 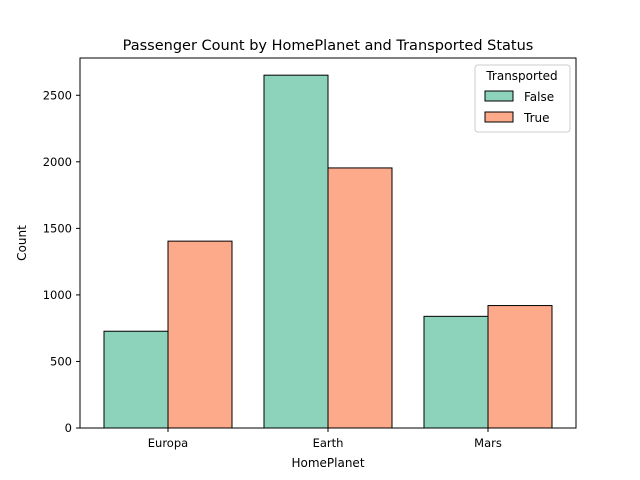 I want to click on bar-earth-false, so click(x=296, y=251).